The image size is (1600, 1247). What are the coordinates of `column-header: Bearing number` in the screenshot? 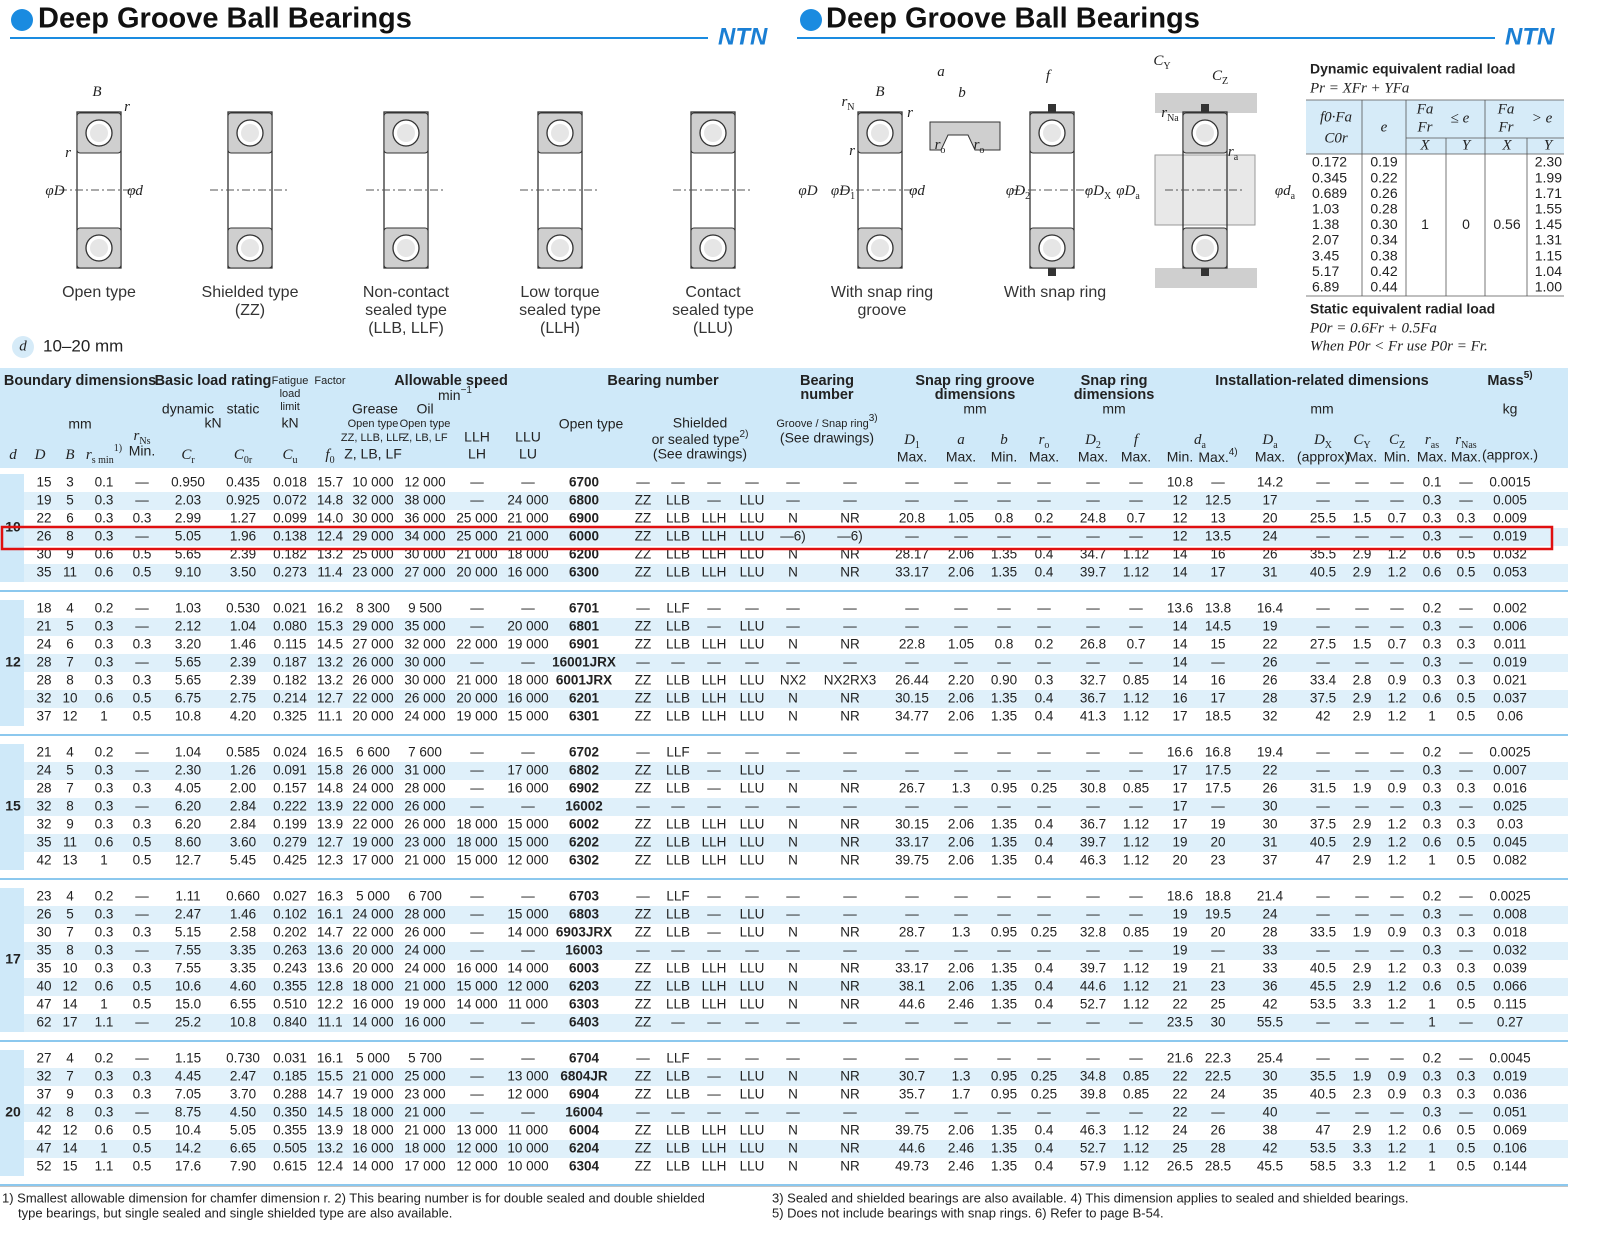 It's located at (663, 381).